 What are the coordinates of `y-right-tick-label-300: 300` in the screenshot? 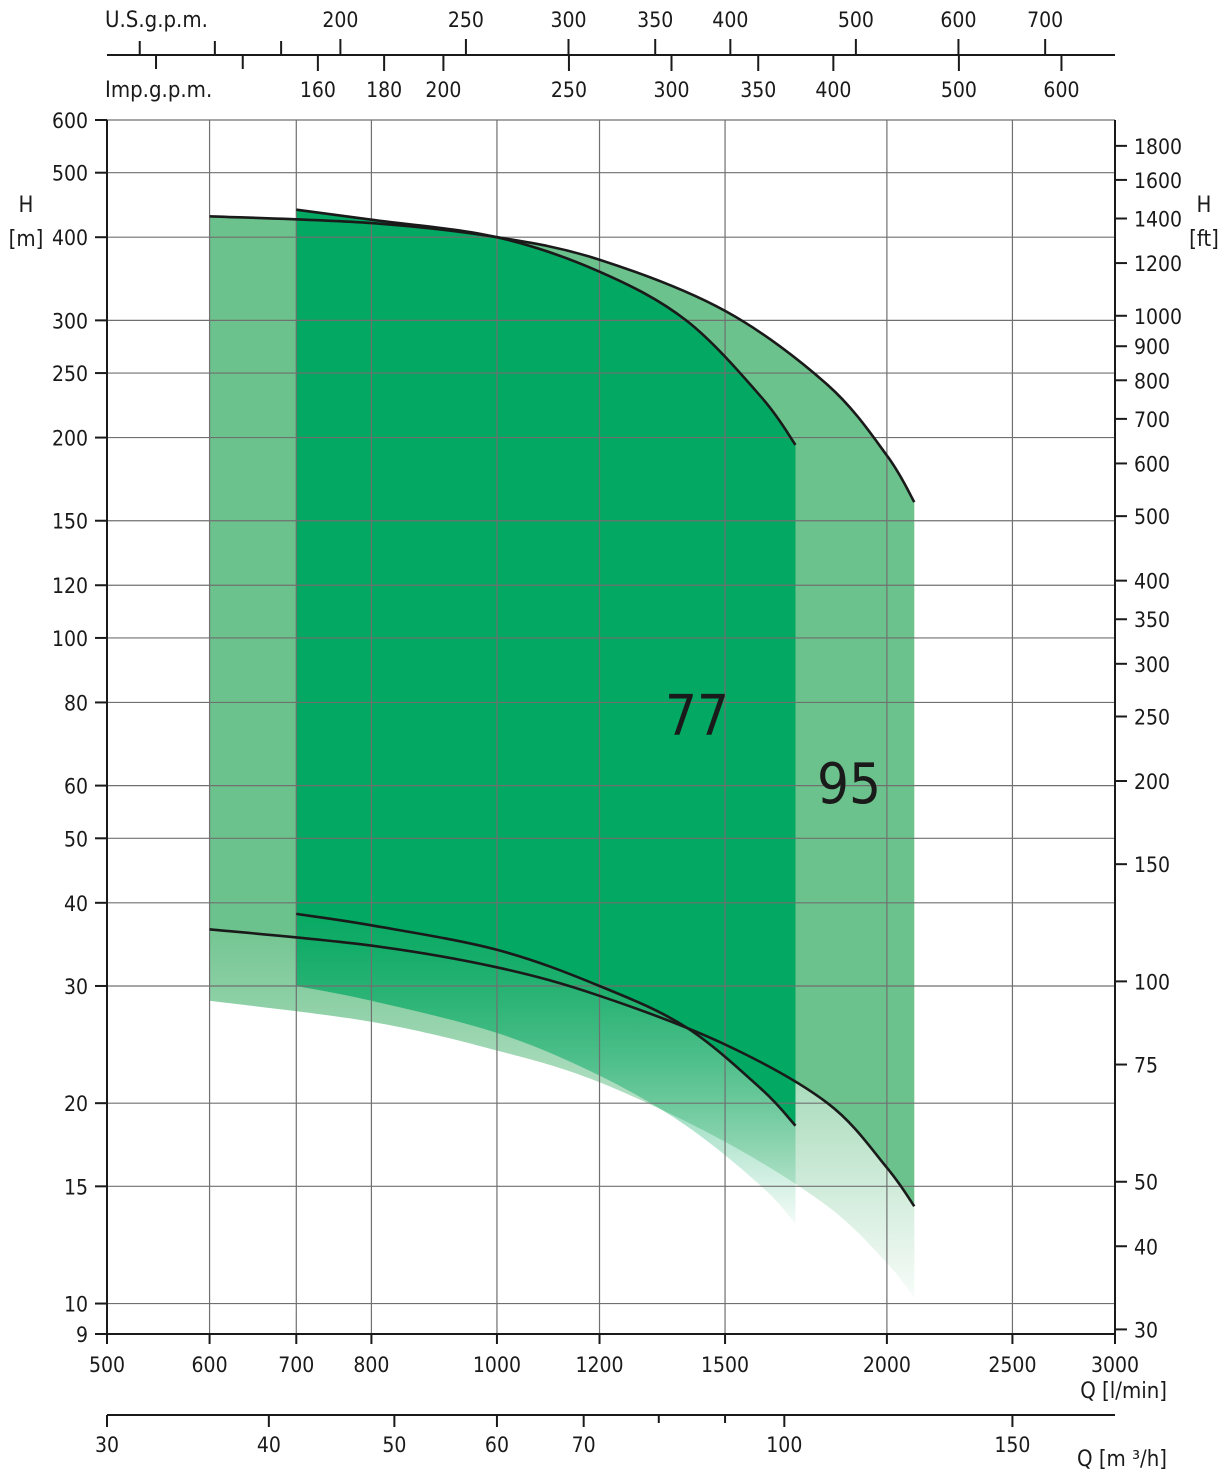 It's located at (1152, 665).